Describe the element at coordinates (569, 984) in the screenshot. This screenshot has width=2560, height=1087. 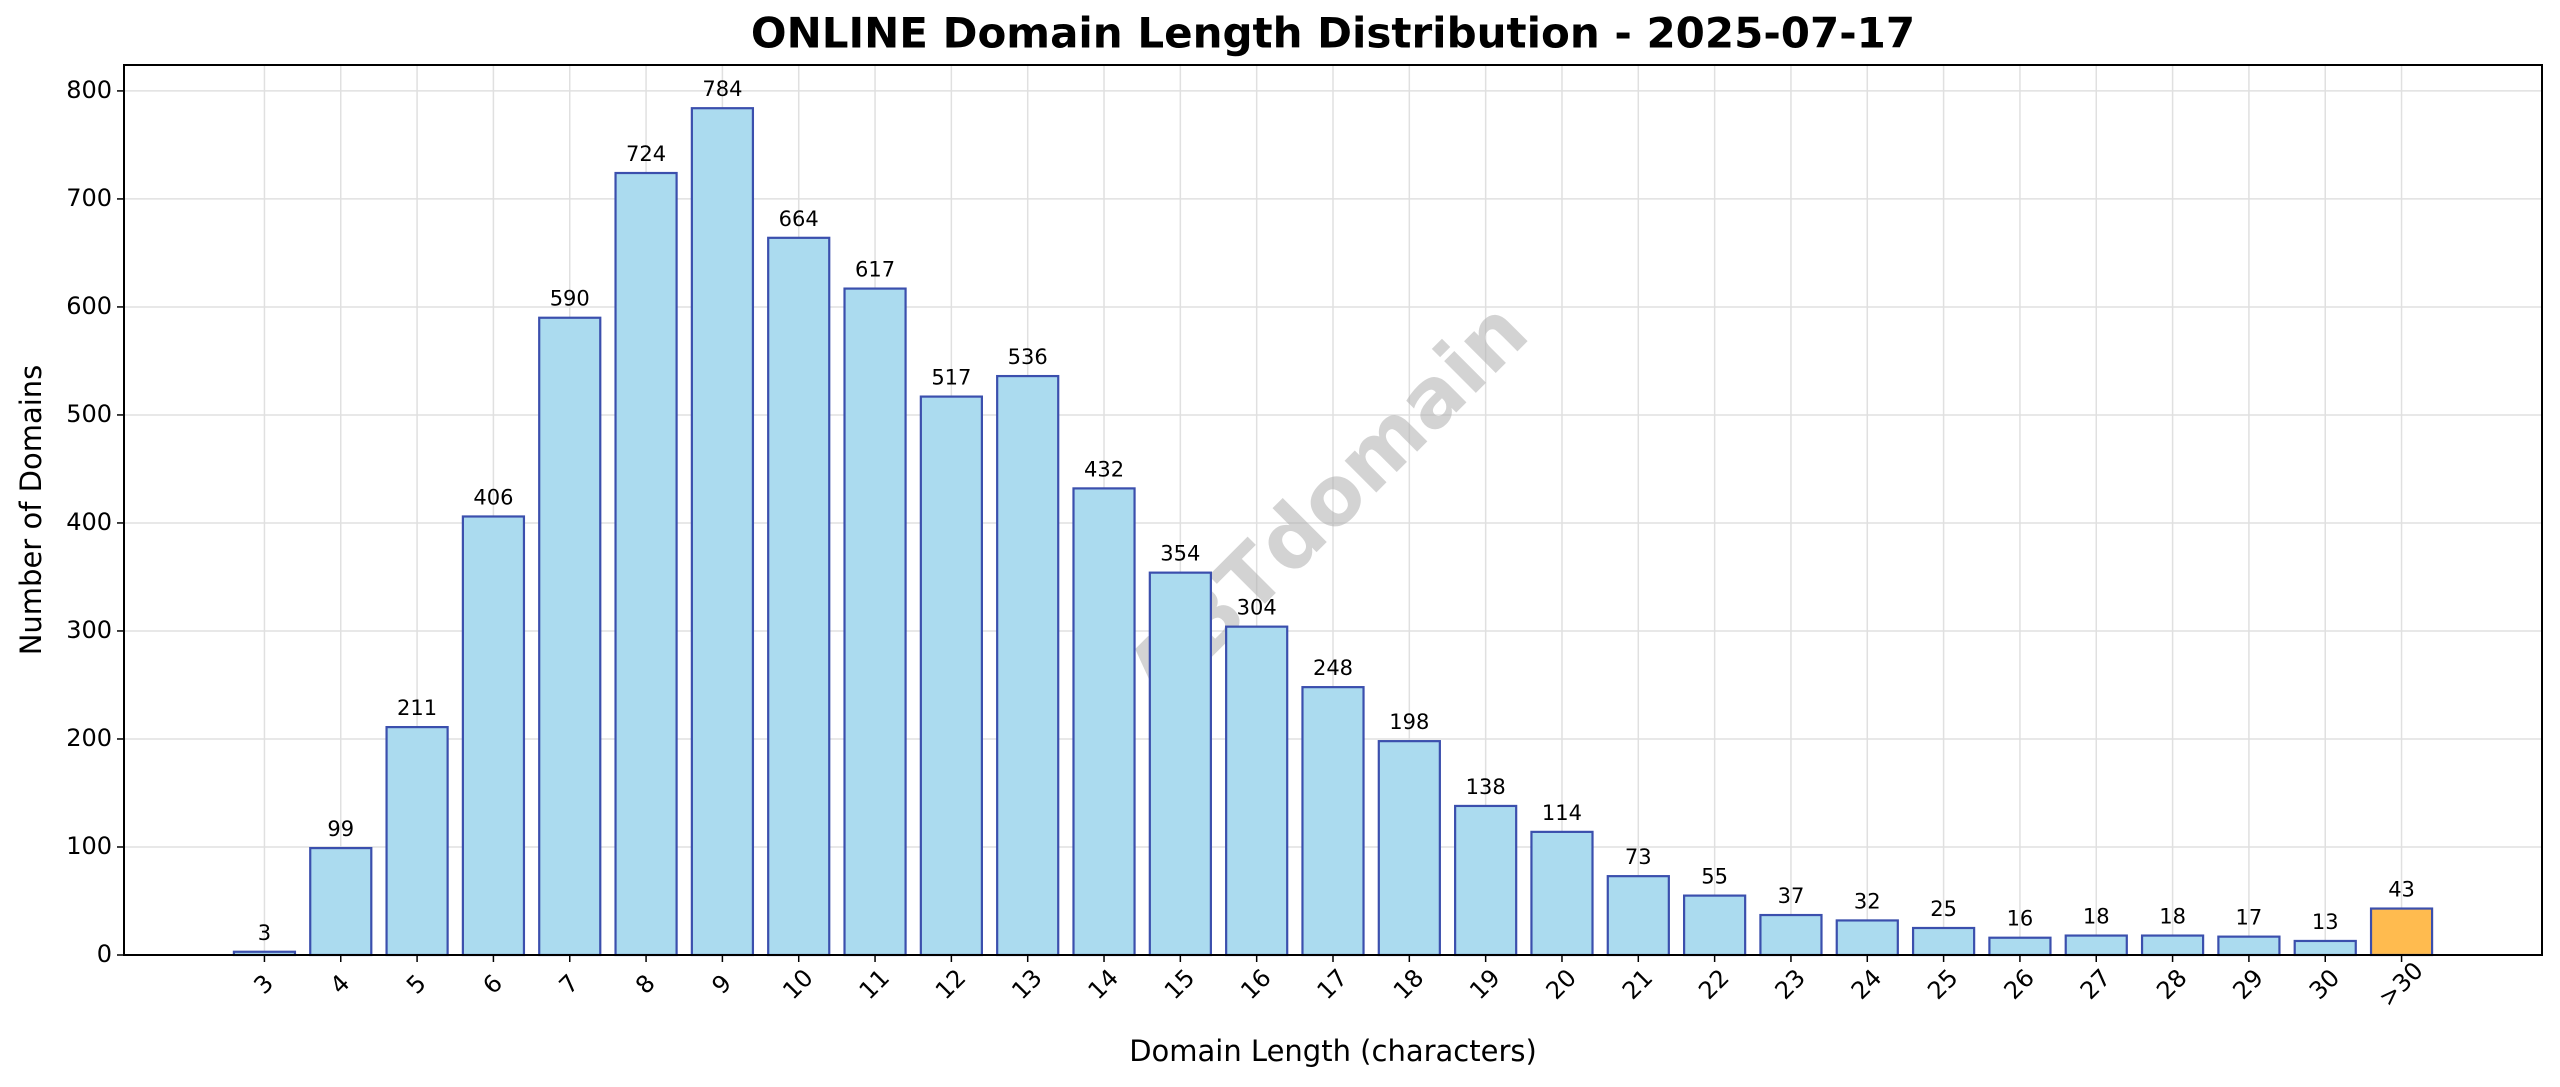
I see `x-tick-label: 7` at that location.